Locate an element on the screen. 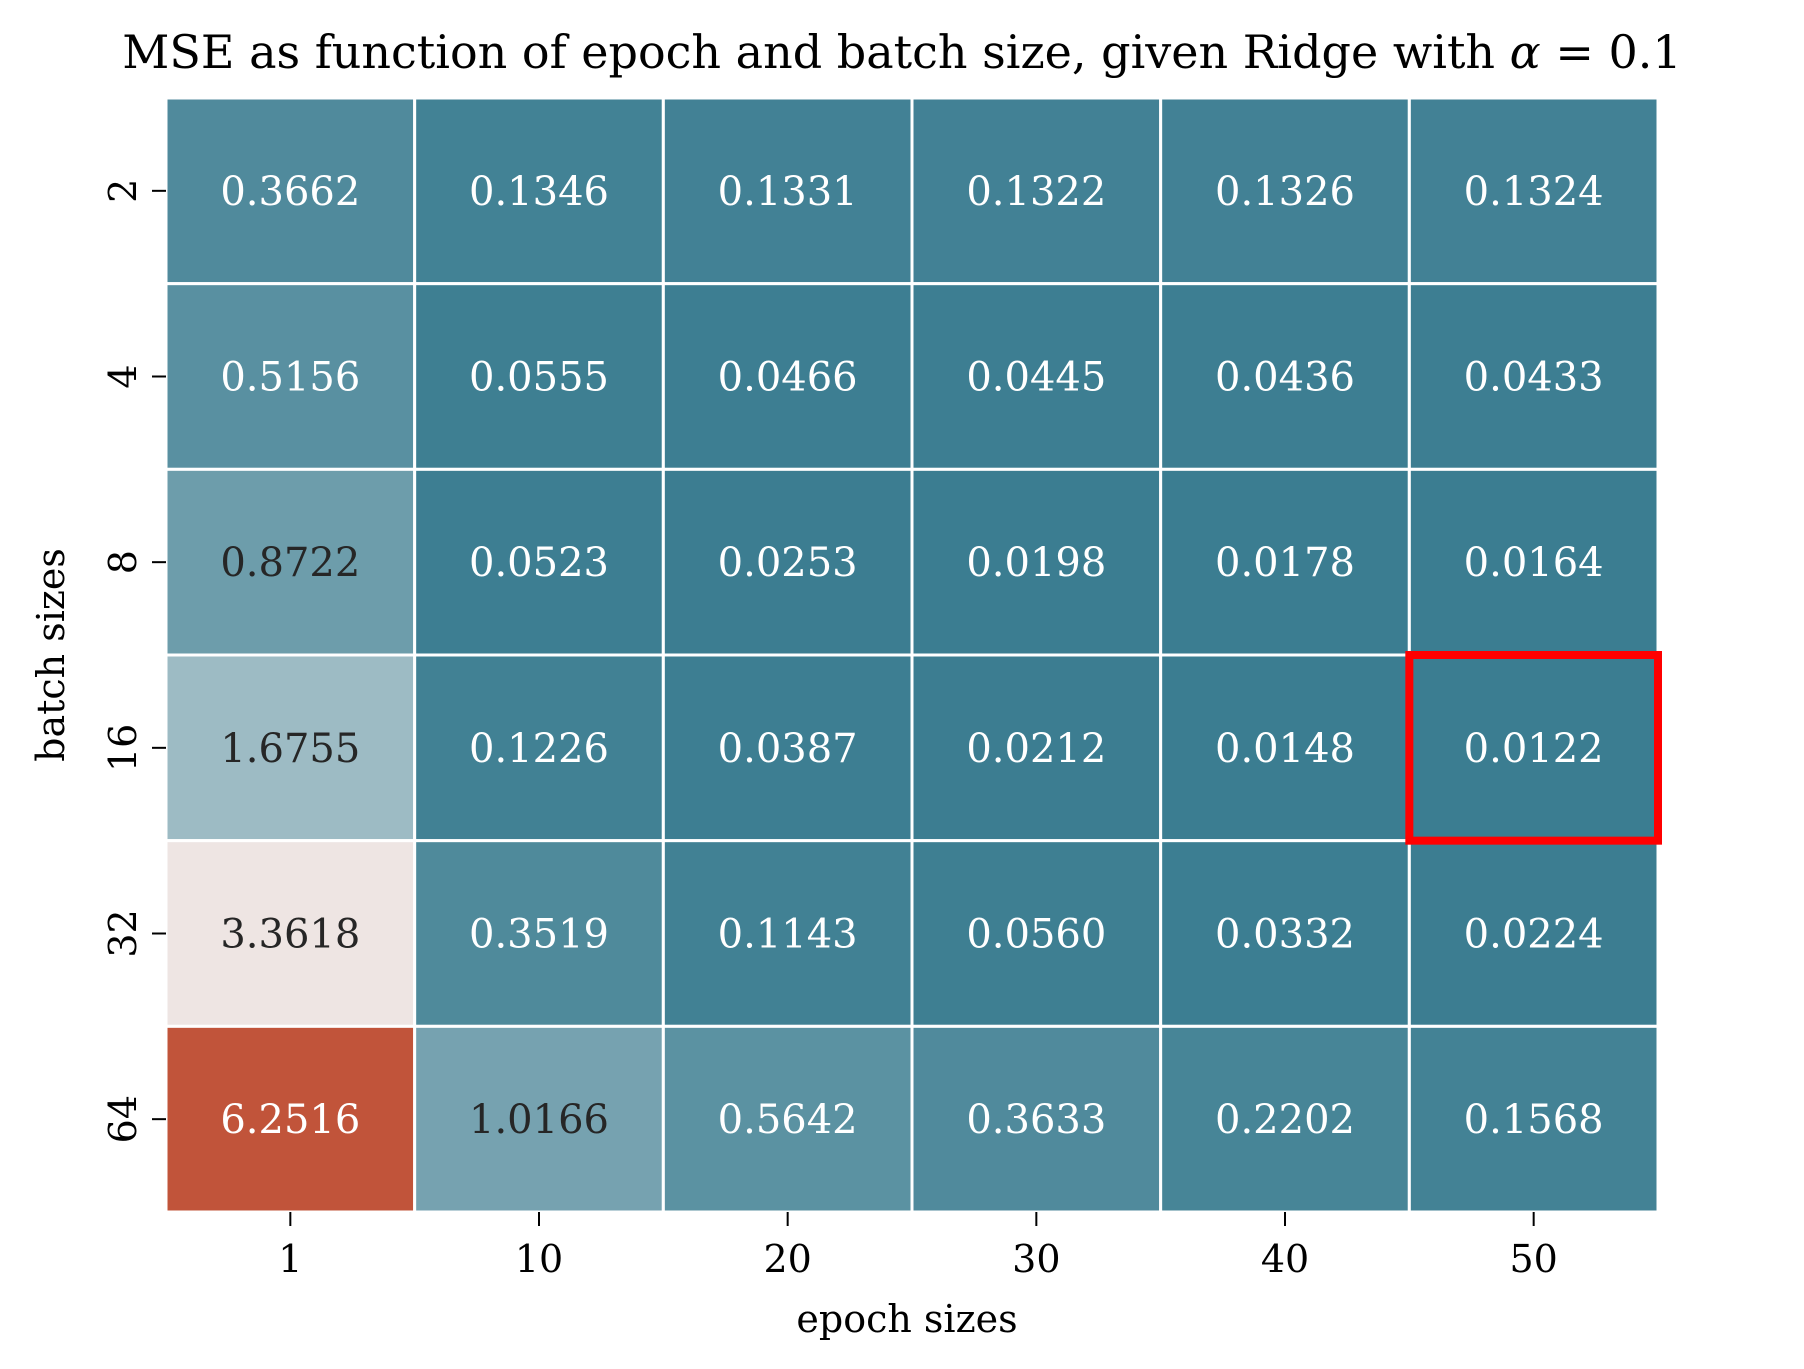 The width and height of the screenshot is (1804, 1369). cell-value-label: 0.0212 is located at coordinates (1036, 749).